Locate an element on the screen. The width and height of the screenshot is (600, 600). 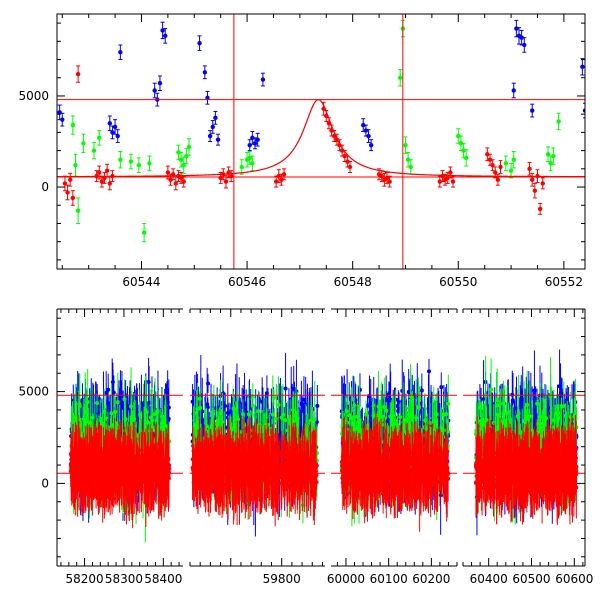
bottom-plot-area is located at coordinates (120, 450).